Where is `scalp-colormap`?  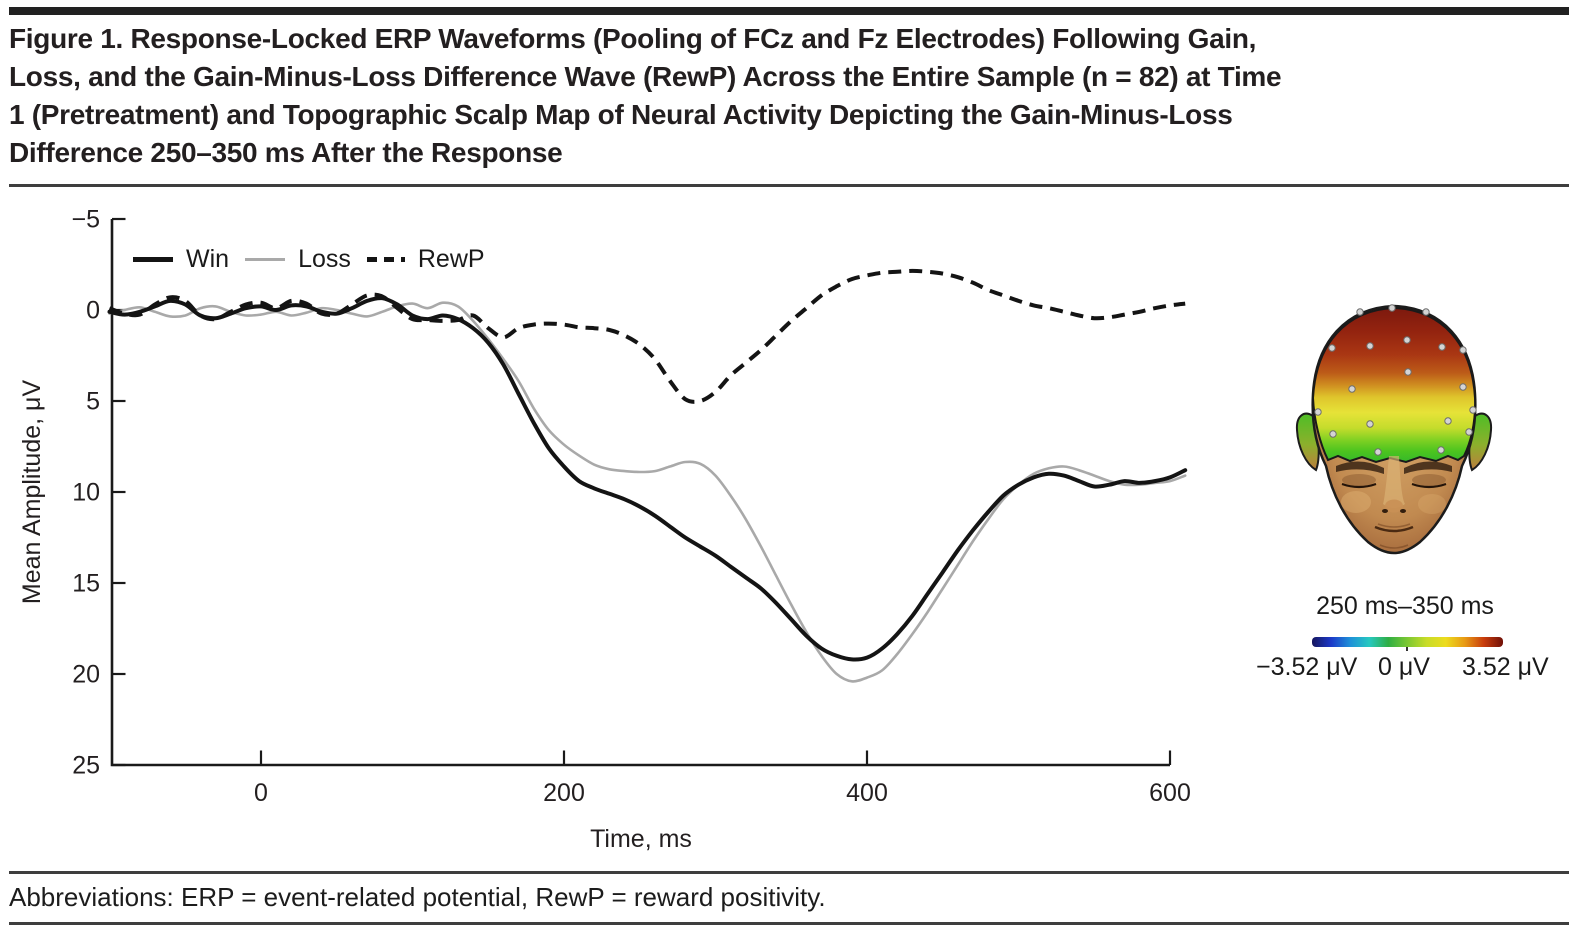
scalp-colormap is located at coordinates (1394, 385).